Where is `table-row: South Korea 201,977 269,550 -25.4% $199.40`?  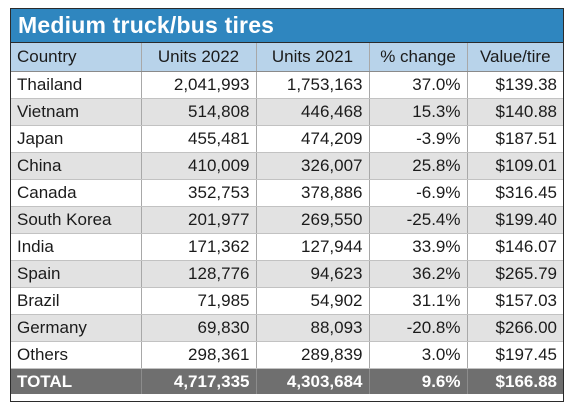 table-row: South Korea 201,977 269,550 -25.4% $199.40 is located at coordinates (287, 220).